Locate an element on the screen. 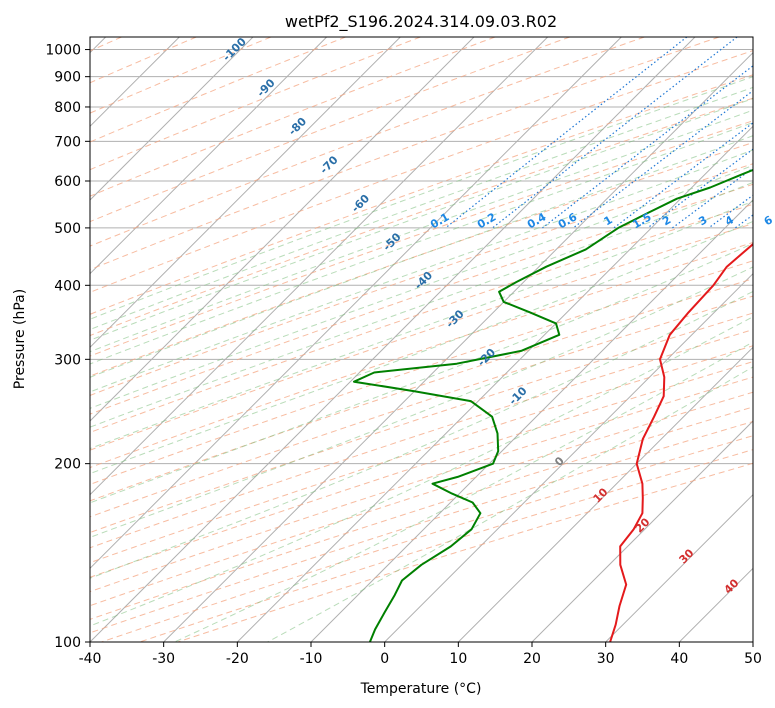  mixing-ratio-label: 6 is located at coordinates (768, 220).